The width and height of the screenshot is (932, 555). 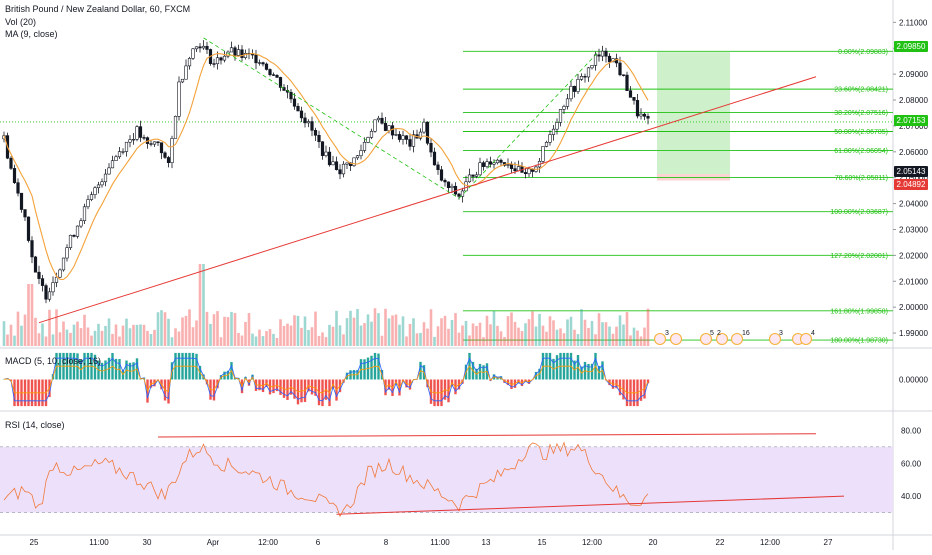 I want to click on vol-legend: Vol (20), so click(x=20, y=22).